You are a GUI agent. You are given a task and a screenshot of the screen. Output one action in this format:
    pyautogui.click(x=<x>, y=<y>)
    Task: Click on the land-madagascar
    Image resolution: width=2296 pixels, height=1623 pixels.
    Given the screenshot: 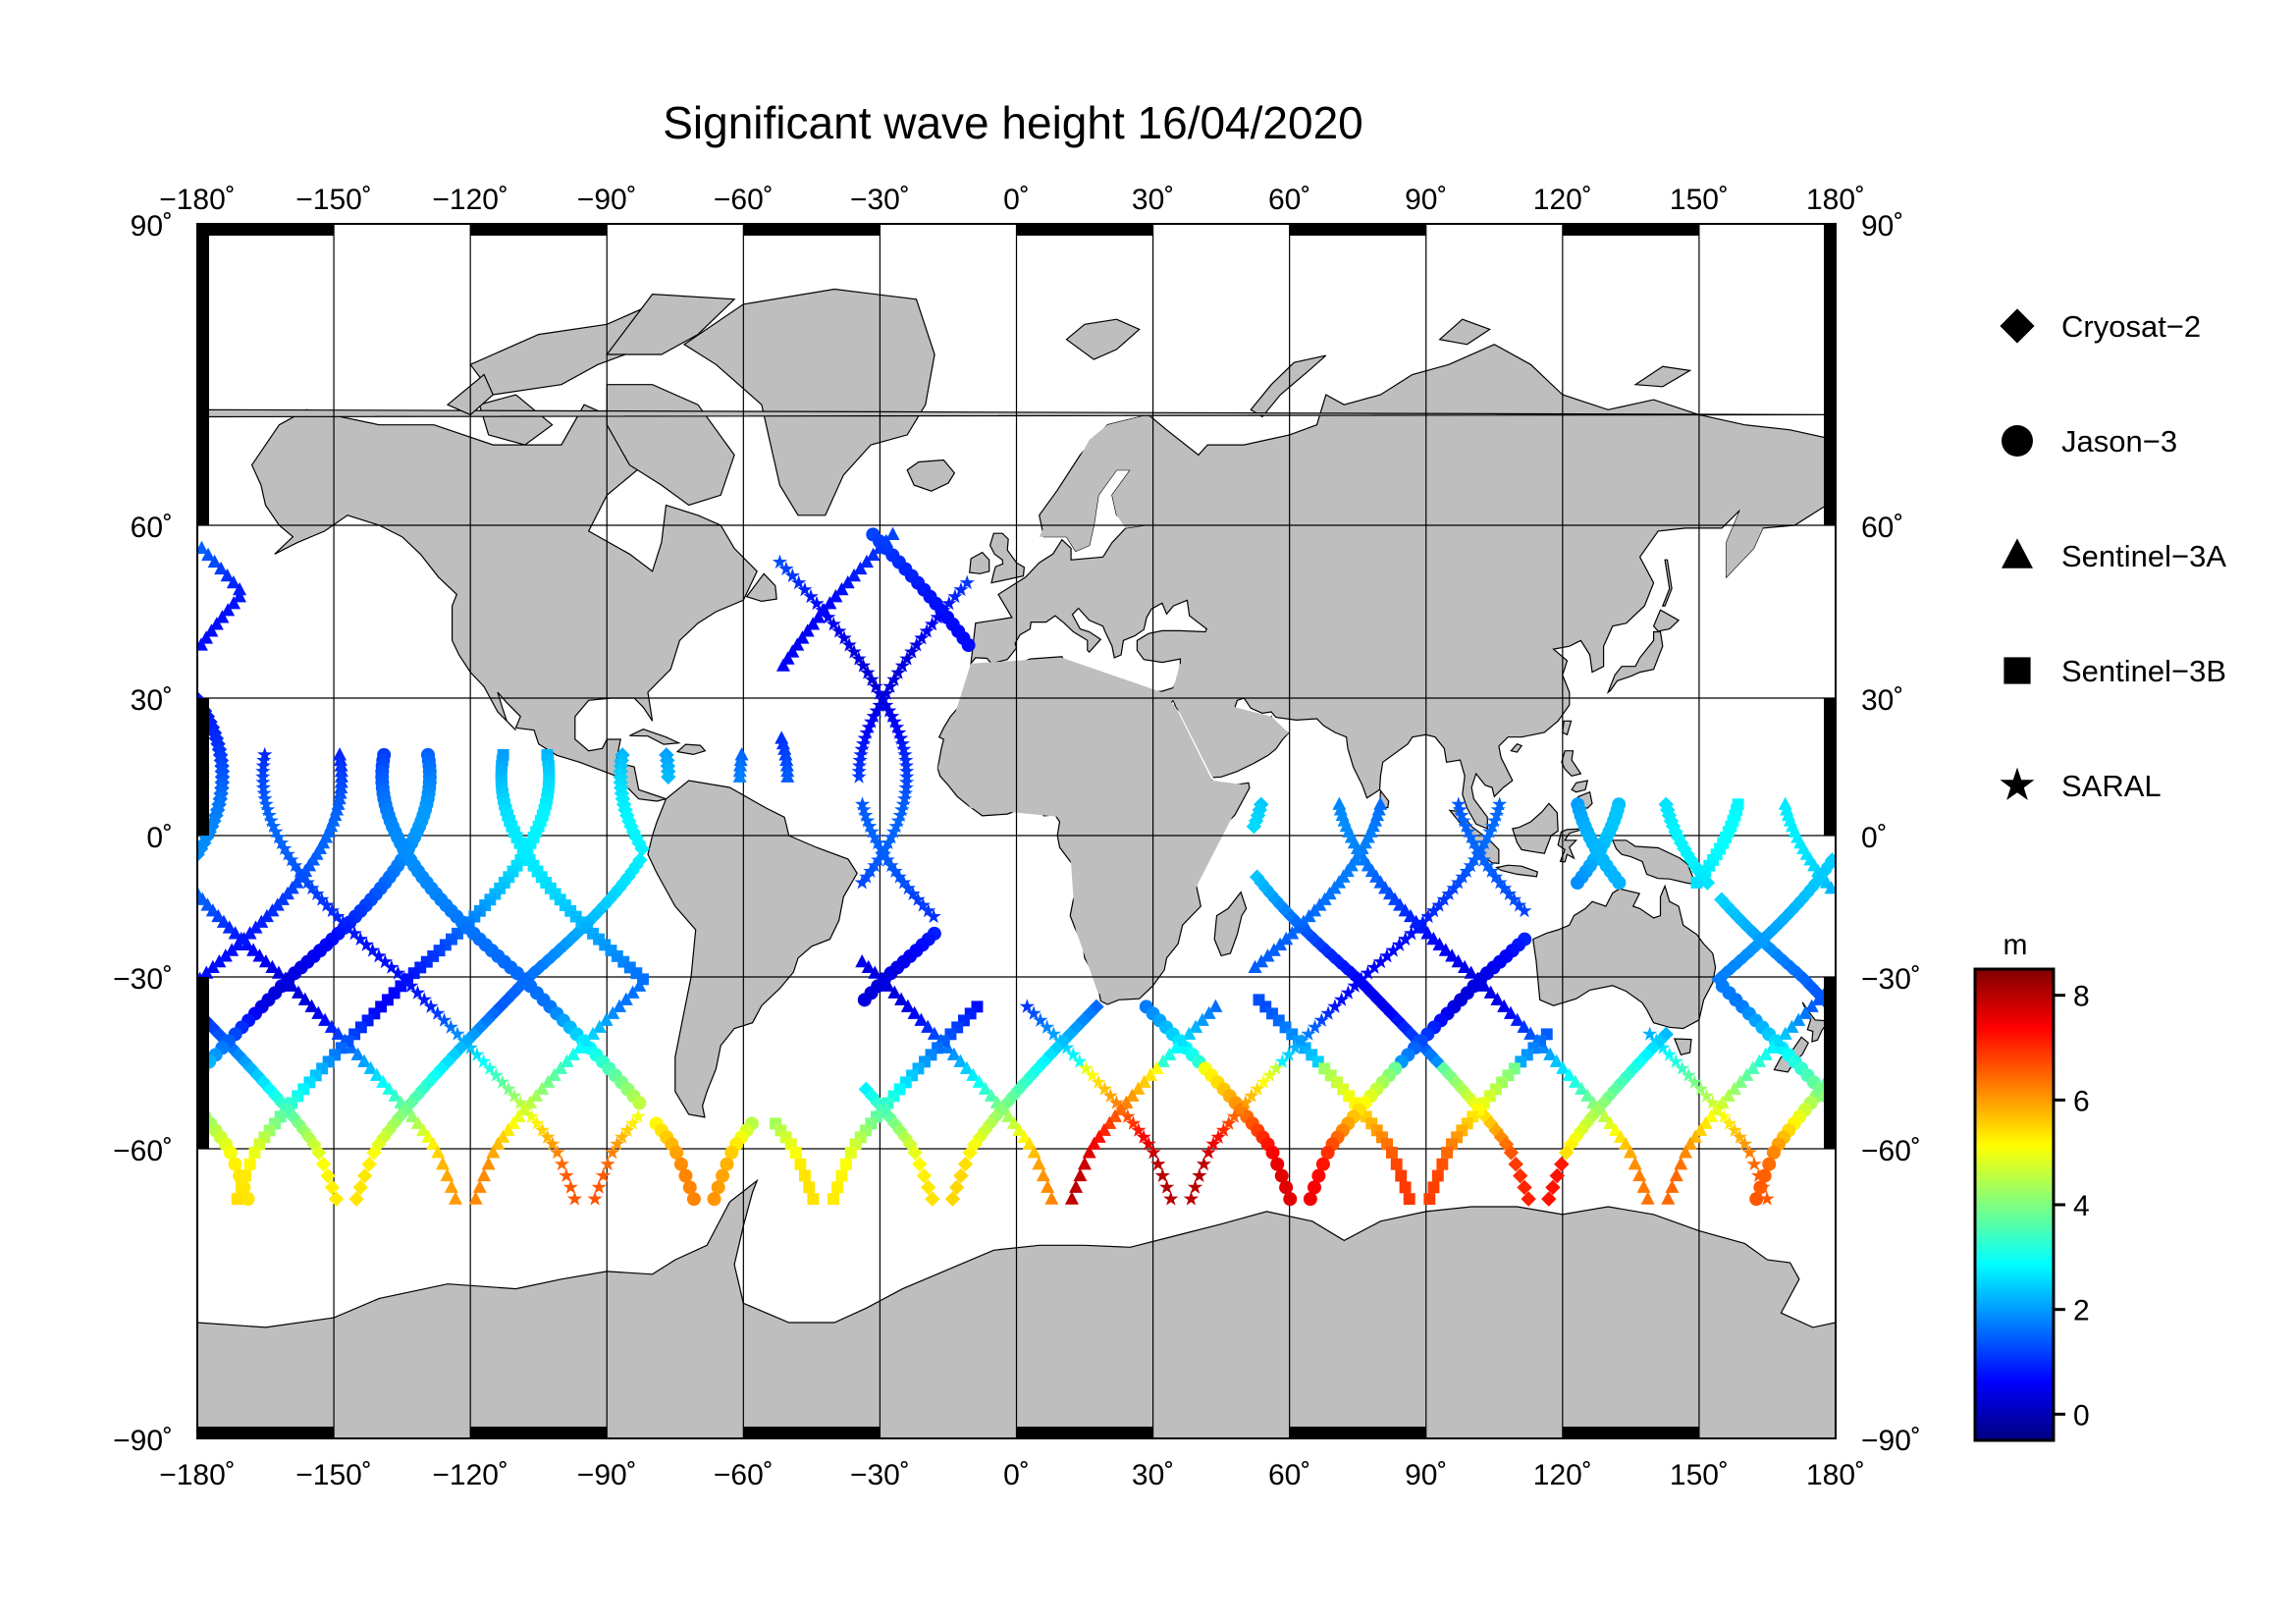 What is the action you would take?
    pyautogui.click(x=1230, y=924)
    